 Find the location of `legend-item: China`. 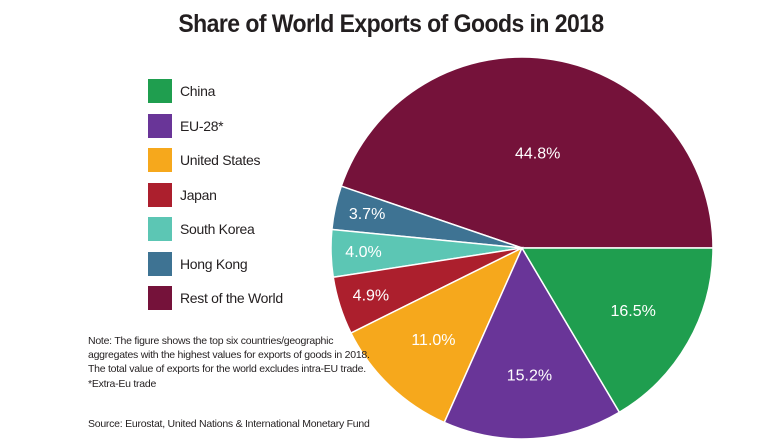

legend-item: China is located at coordinates (215, 91).